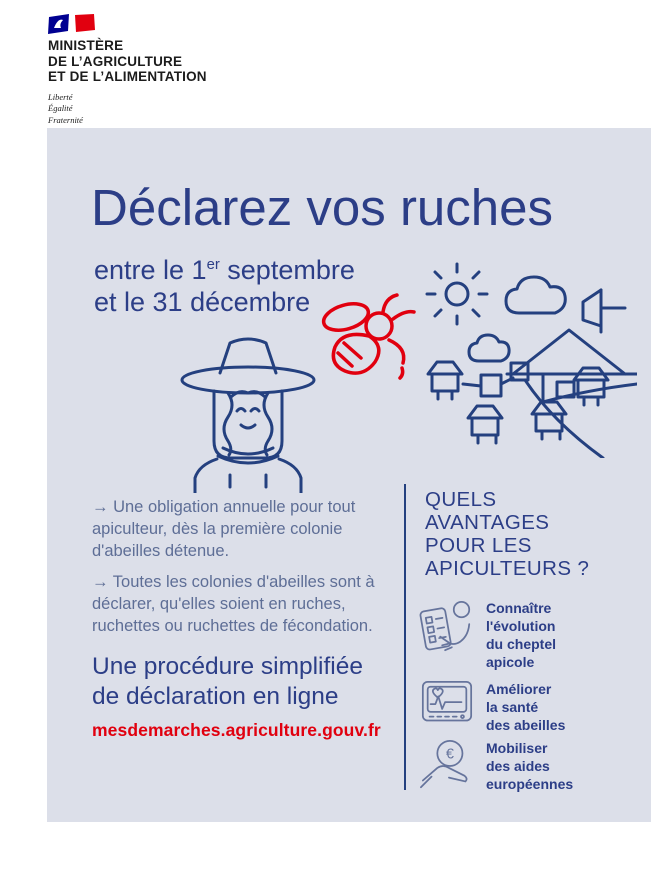 Image resolution: width=651 pixels, height=869 pixels. I want to click on advantage-item: Connaître l'évolution du cheptel apicole, so click(487, 634).